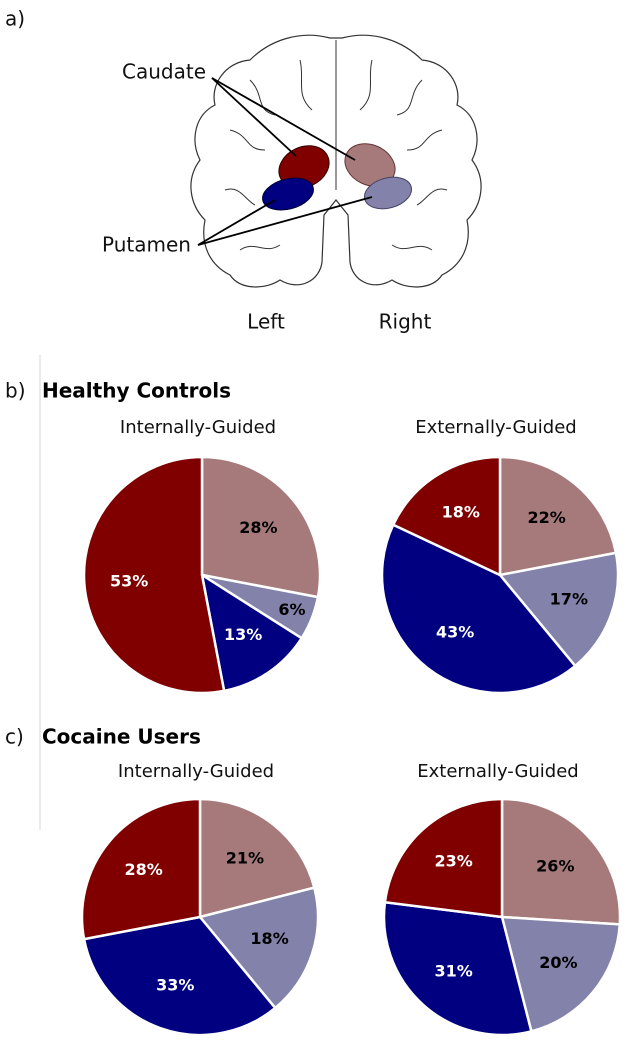 This screenshot has height=1050, width=628. What do you see at coordinates (164, 72) in the screenshot?
I see `caudate-label: Caudate` at bounding box center [164, 72].